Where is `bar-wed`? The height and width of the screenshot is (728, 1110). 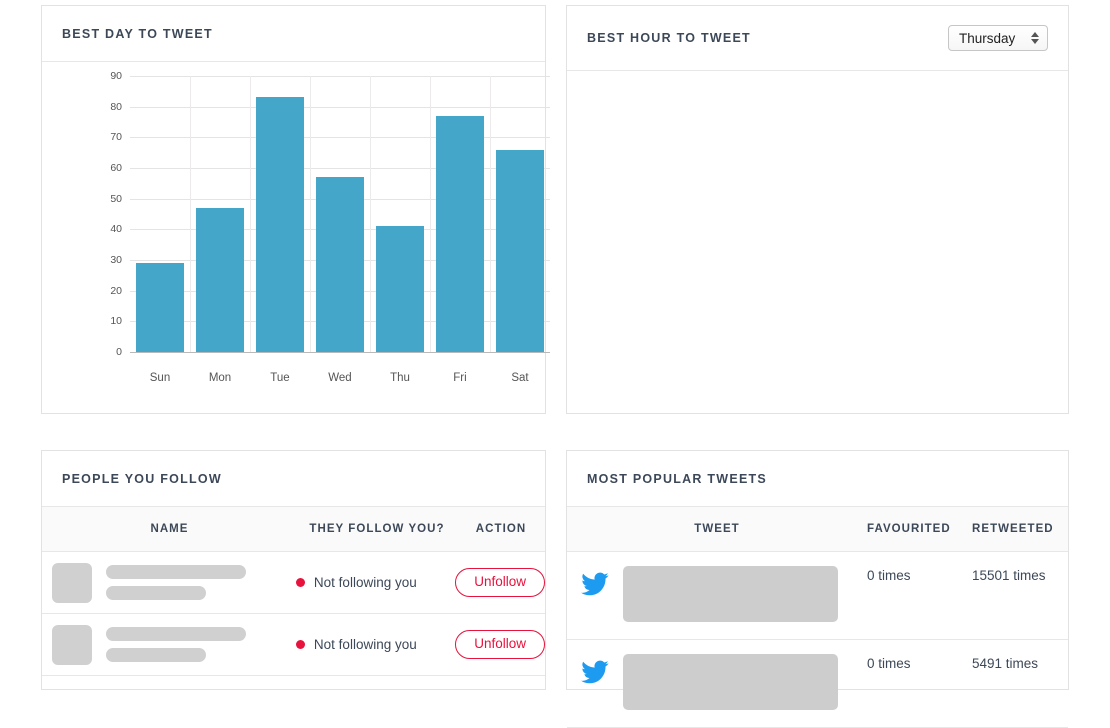
bar-wed is located at coordinates (340, 264).